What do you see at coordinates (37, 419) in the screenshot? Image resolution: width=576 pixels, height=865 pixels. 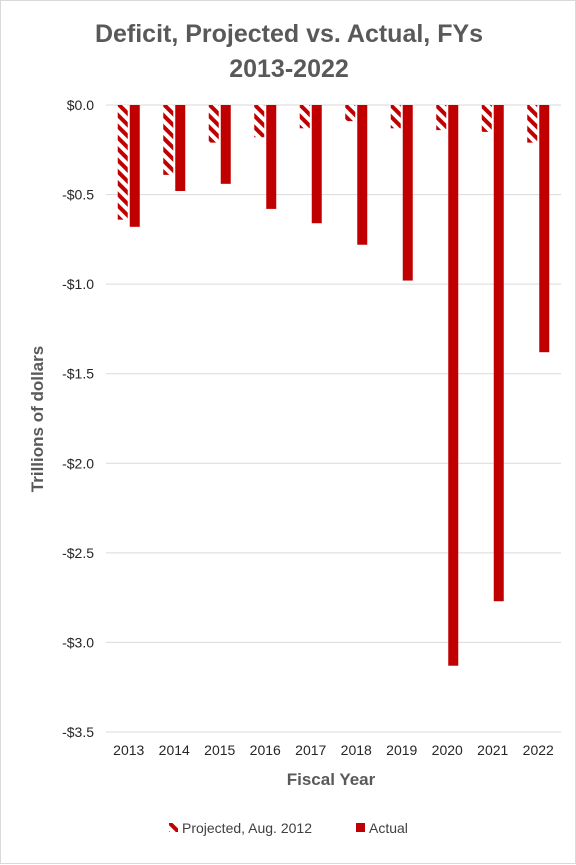 I see `y-axis-title: Trillions of dollars` at bounding box center [37, 419].